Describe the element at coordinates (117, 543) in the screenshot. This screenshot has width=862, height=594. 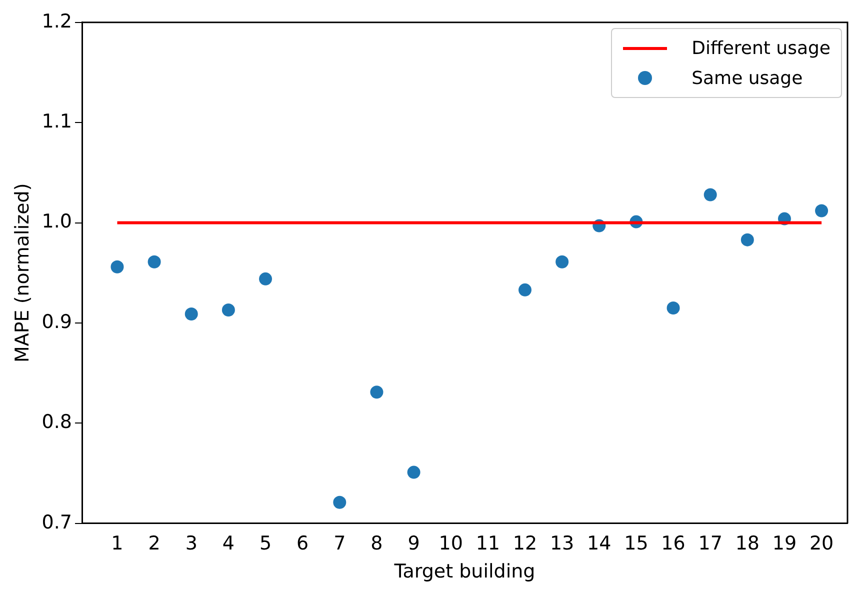
I see `x-tick-label: 1` at that location.